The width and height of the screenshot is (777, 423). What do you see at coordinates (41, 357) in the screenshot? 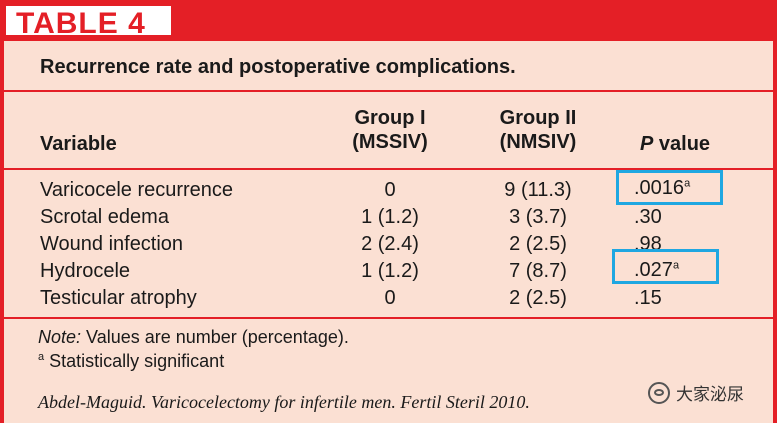
I see `footnote-mark: a` at bounding box center [41, 357].